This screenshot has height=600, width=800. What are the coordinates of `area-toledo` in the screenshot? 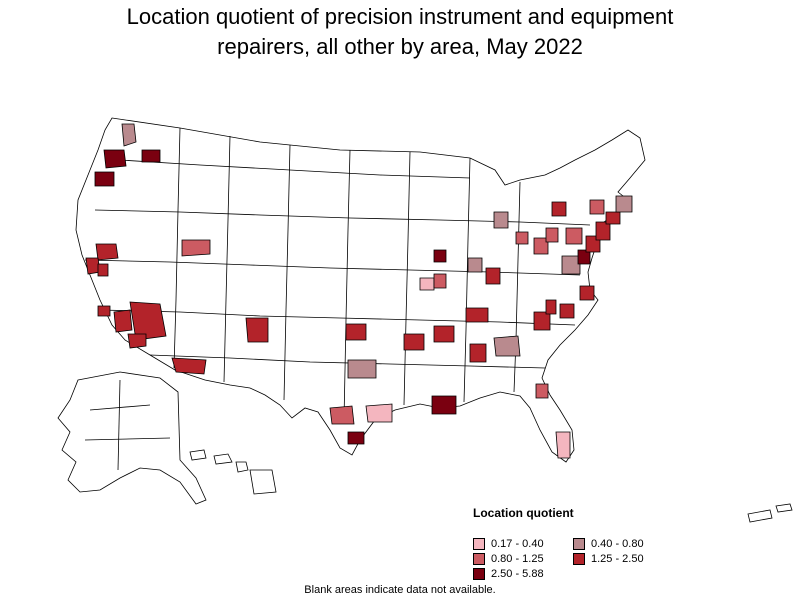 It's located at (522, 238).